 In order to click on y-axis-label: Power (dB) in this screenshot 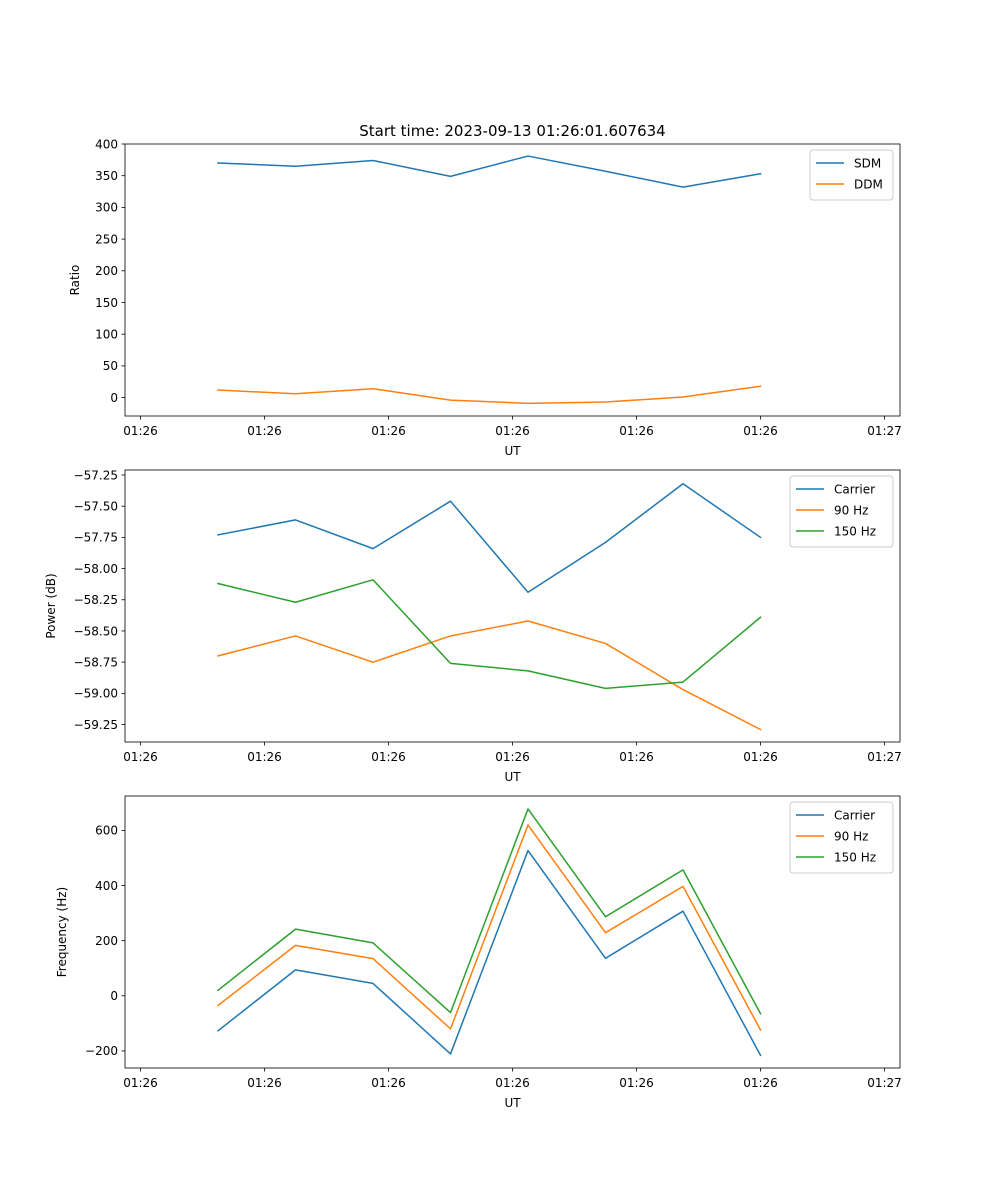, I will do `click(51, 605)`.